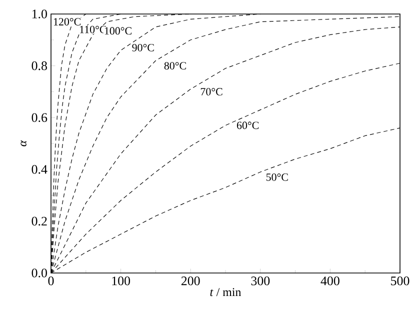 The height and width of the screenshot is (323, 420). I want to click on series-label: 90°C, so click(143, 48).